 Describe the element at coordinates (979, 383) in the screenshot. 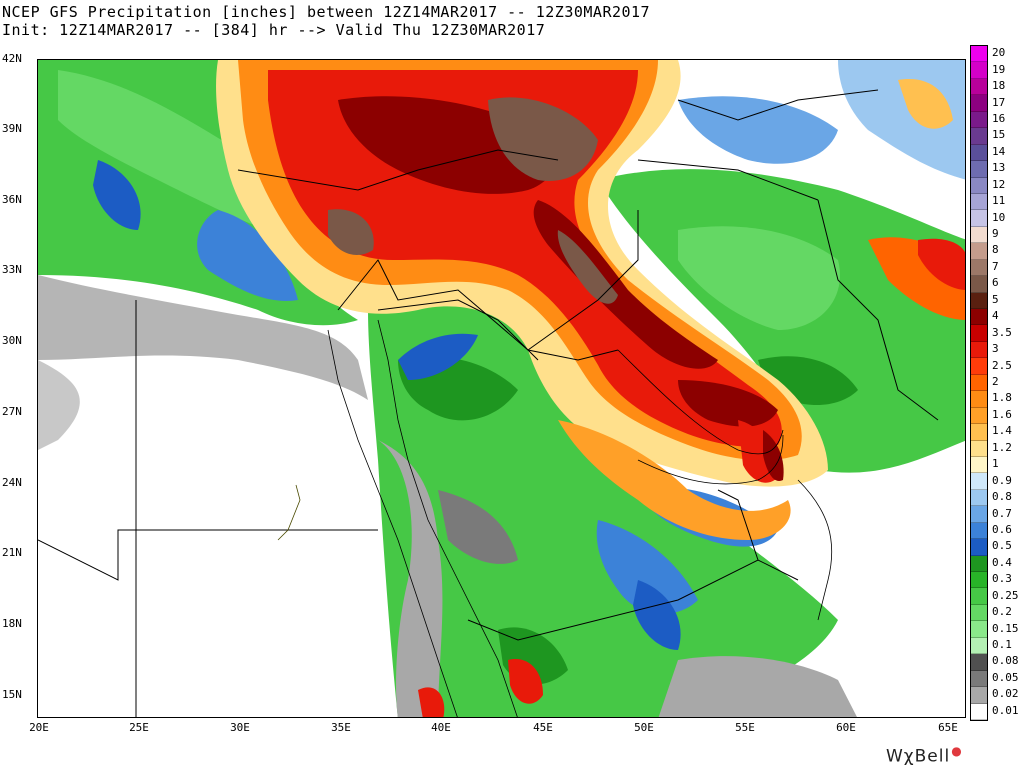

I see `precipitation-color-scale` at that location.